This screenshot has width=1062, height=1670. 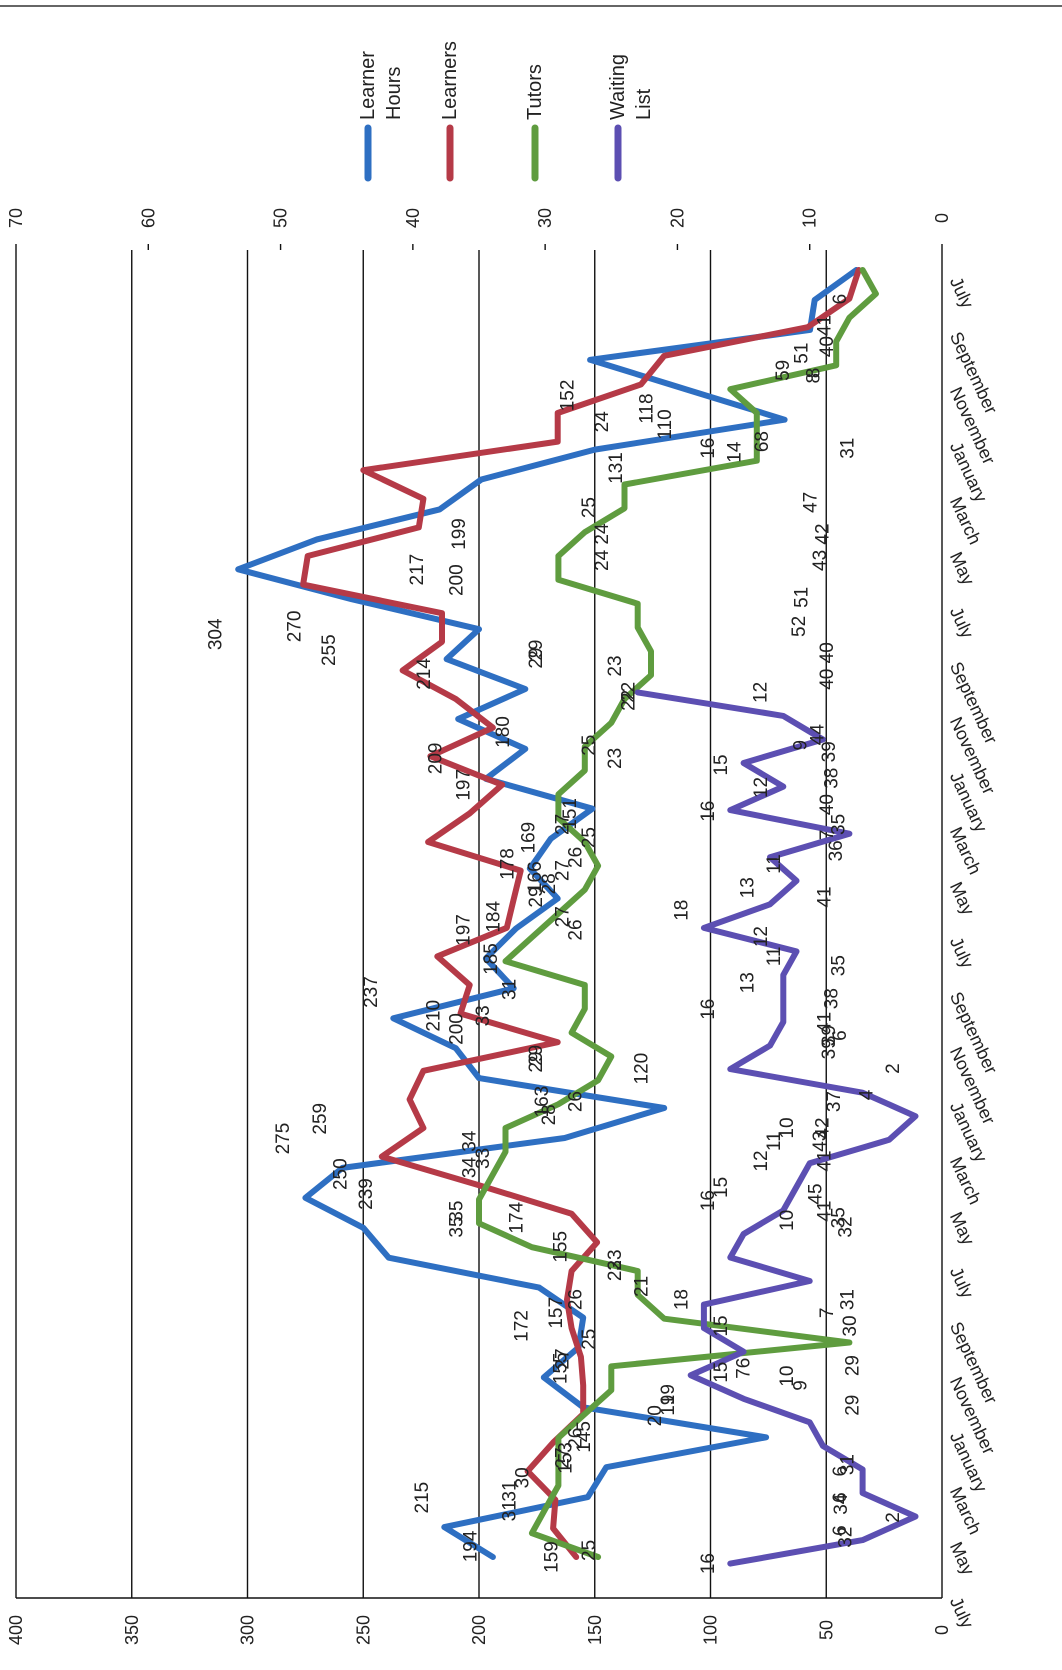 What do you see at coordinates (528, 838) in the screenshot?
I see `data-label: 169` at bounding box center [528, 838].